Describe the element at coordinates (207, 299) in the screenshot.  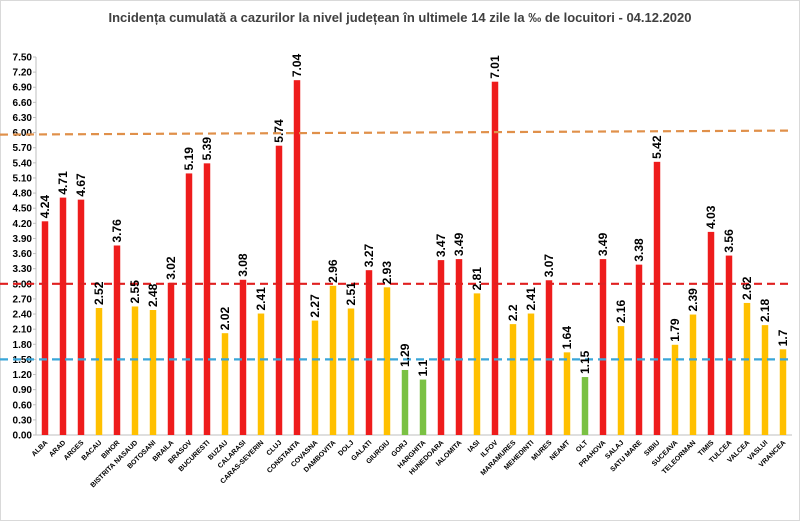
I see `bar-bucuresti` at that location.